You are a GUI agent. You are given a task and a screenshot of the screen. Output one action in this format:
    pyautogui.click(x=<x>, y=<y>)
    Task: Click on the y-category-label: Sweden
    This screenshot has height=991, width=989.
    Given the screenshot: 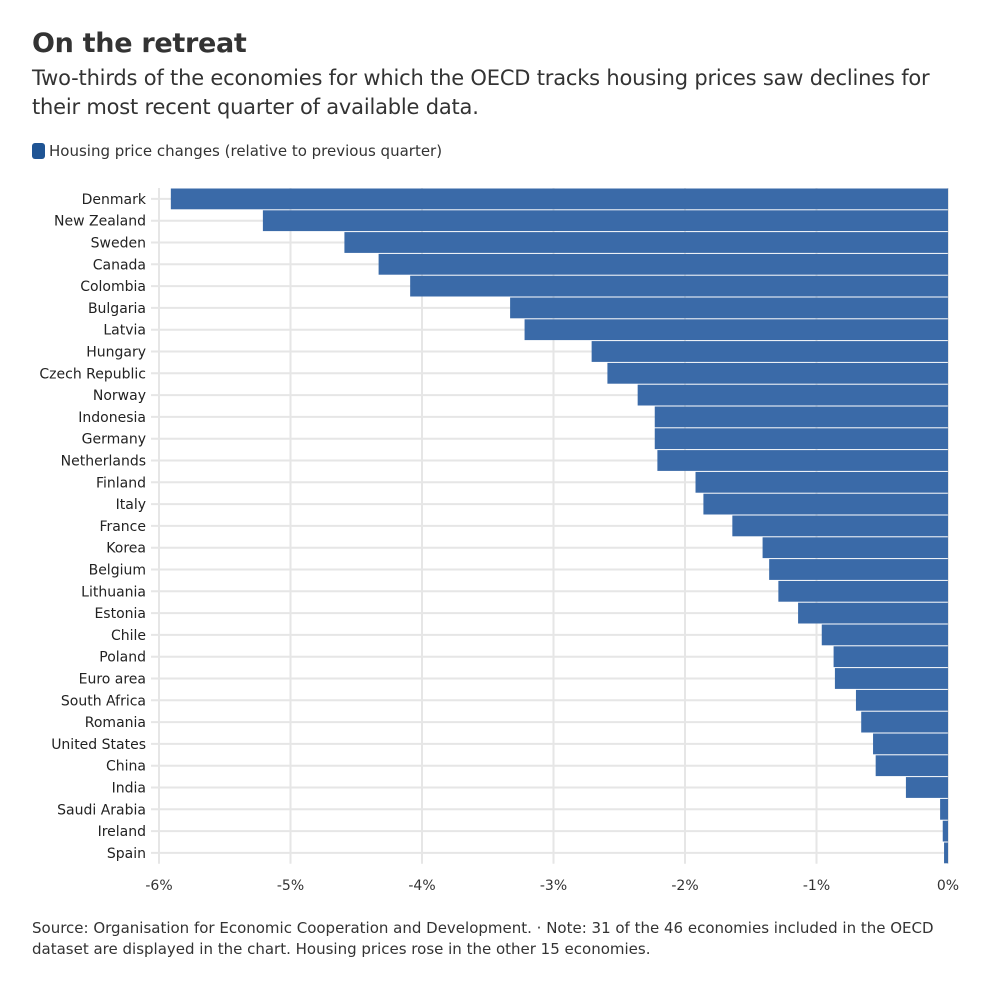 What is the action you would take?
    pyautogui.click(x=118, y=244)
    